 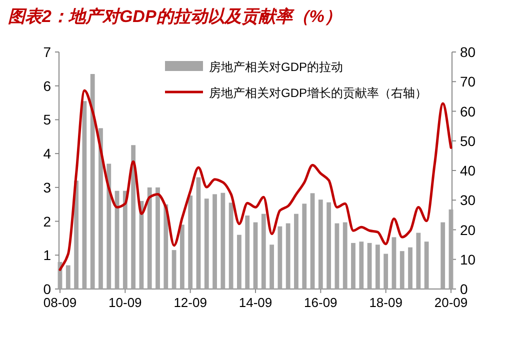 I want to click on y2-tick-label: 40, so click(x=468, y=170).